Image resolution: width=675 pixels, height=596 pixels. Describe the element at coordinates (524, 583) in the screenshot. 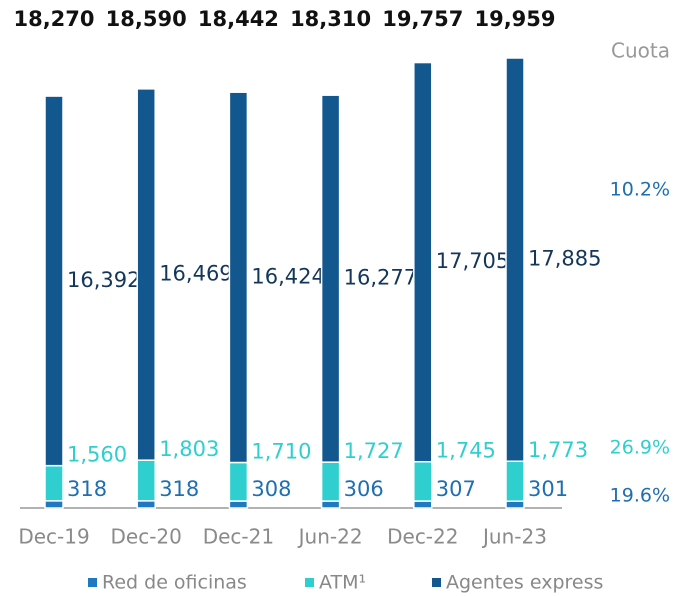

I see `legend-label: Agentes express` at that location.